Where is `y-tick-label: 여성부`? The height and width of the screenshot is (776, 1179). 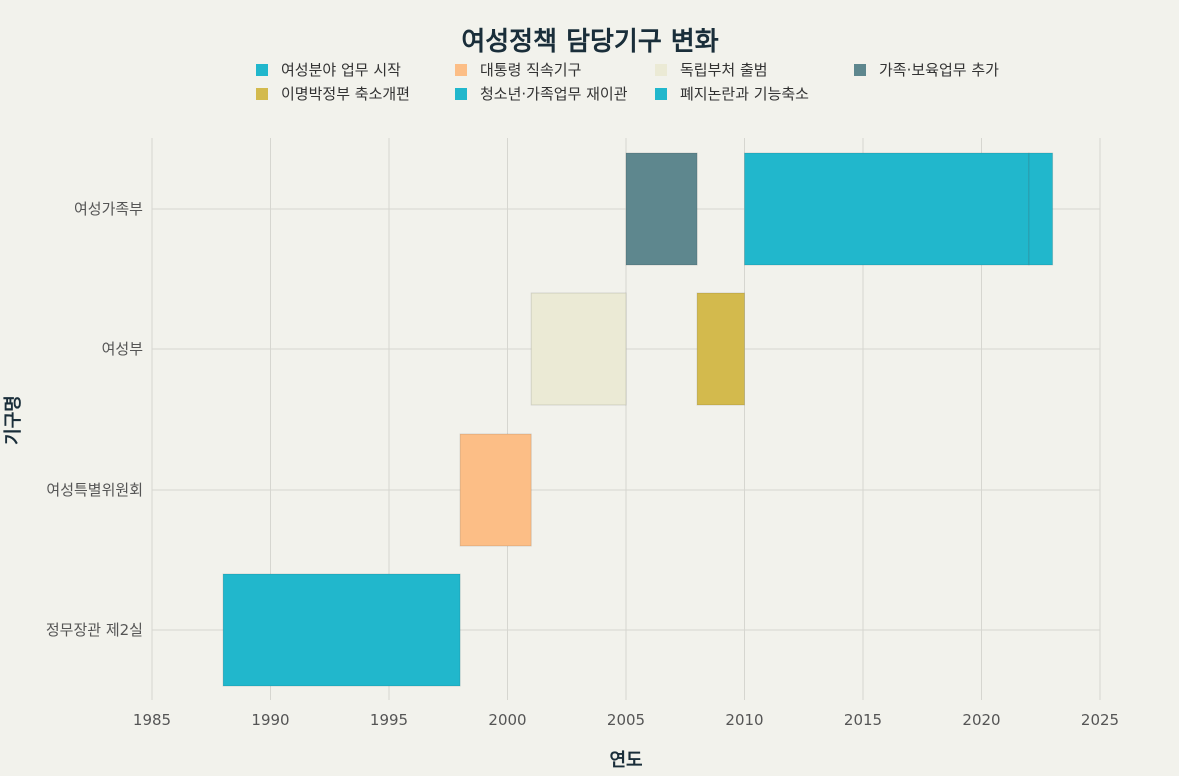 y-tick-label: 여성부 is located at coordinates (123, 349).